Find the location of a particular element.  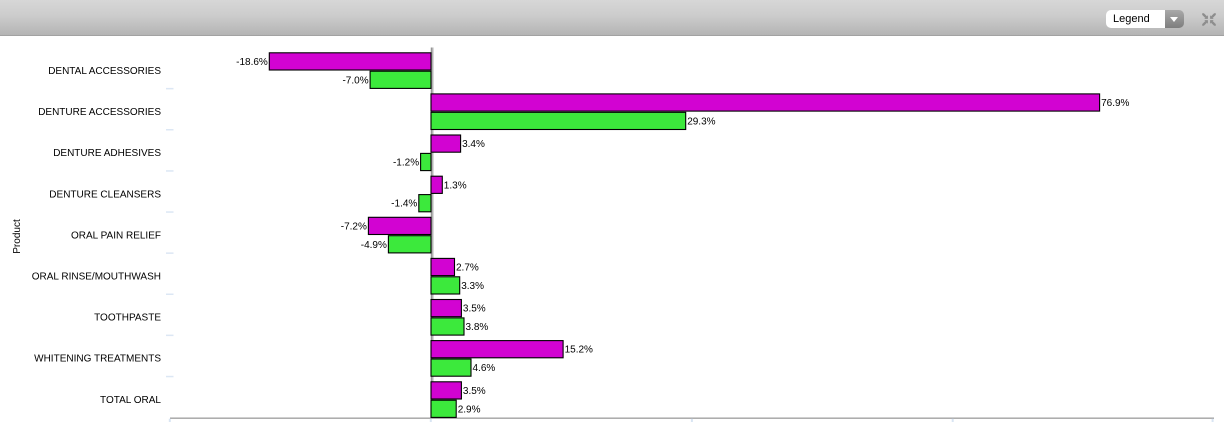

svg-text: 29.3% is located at coordinates (701, 121).